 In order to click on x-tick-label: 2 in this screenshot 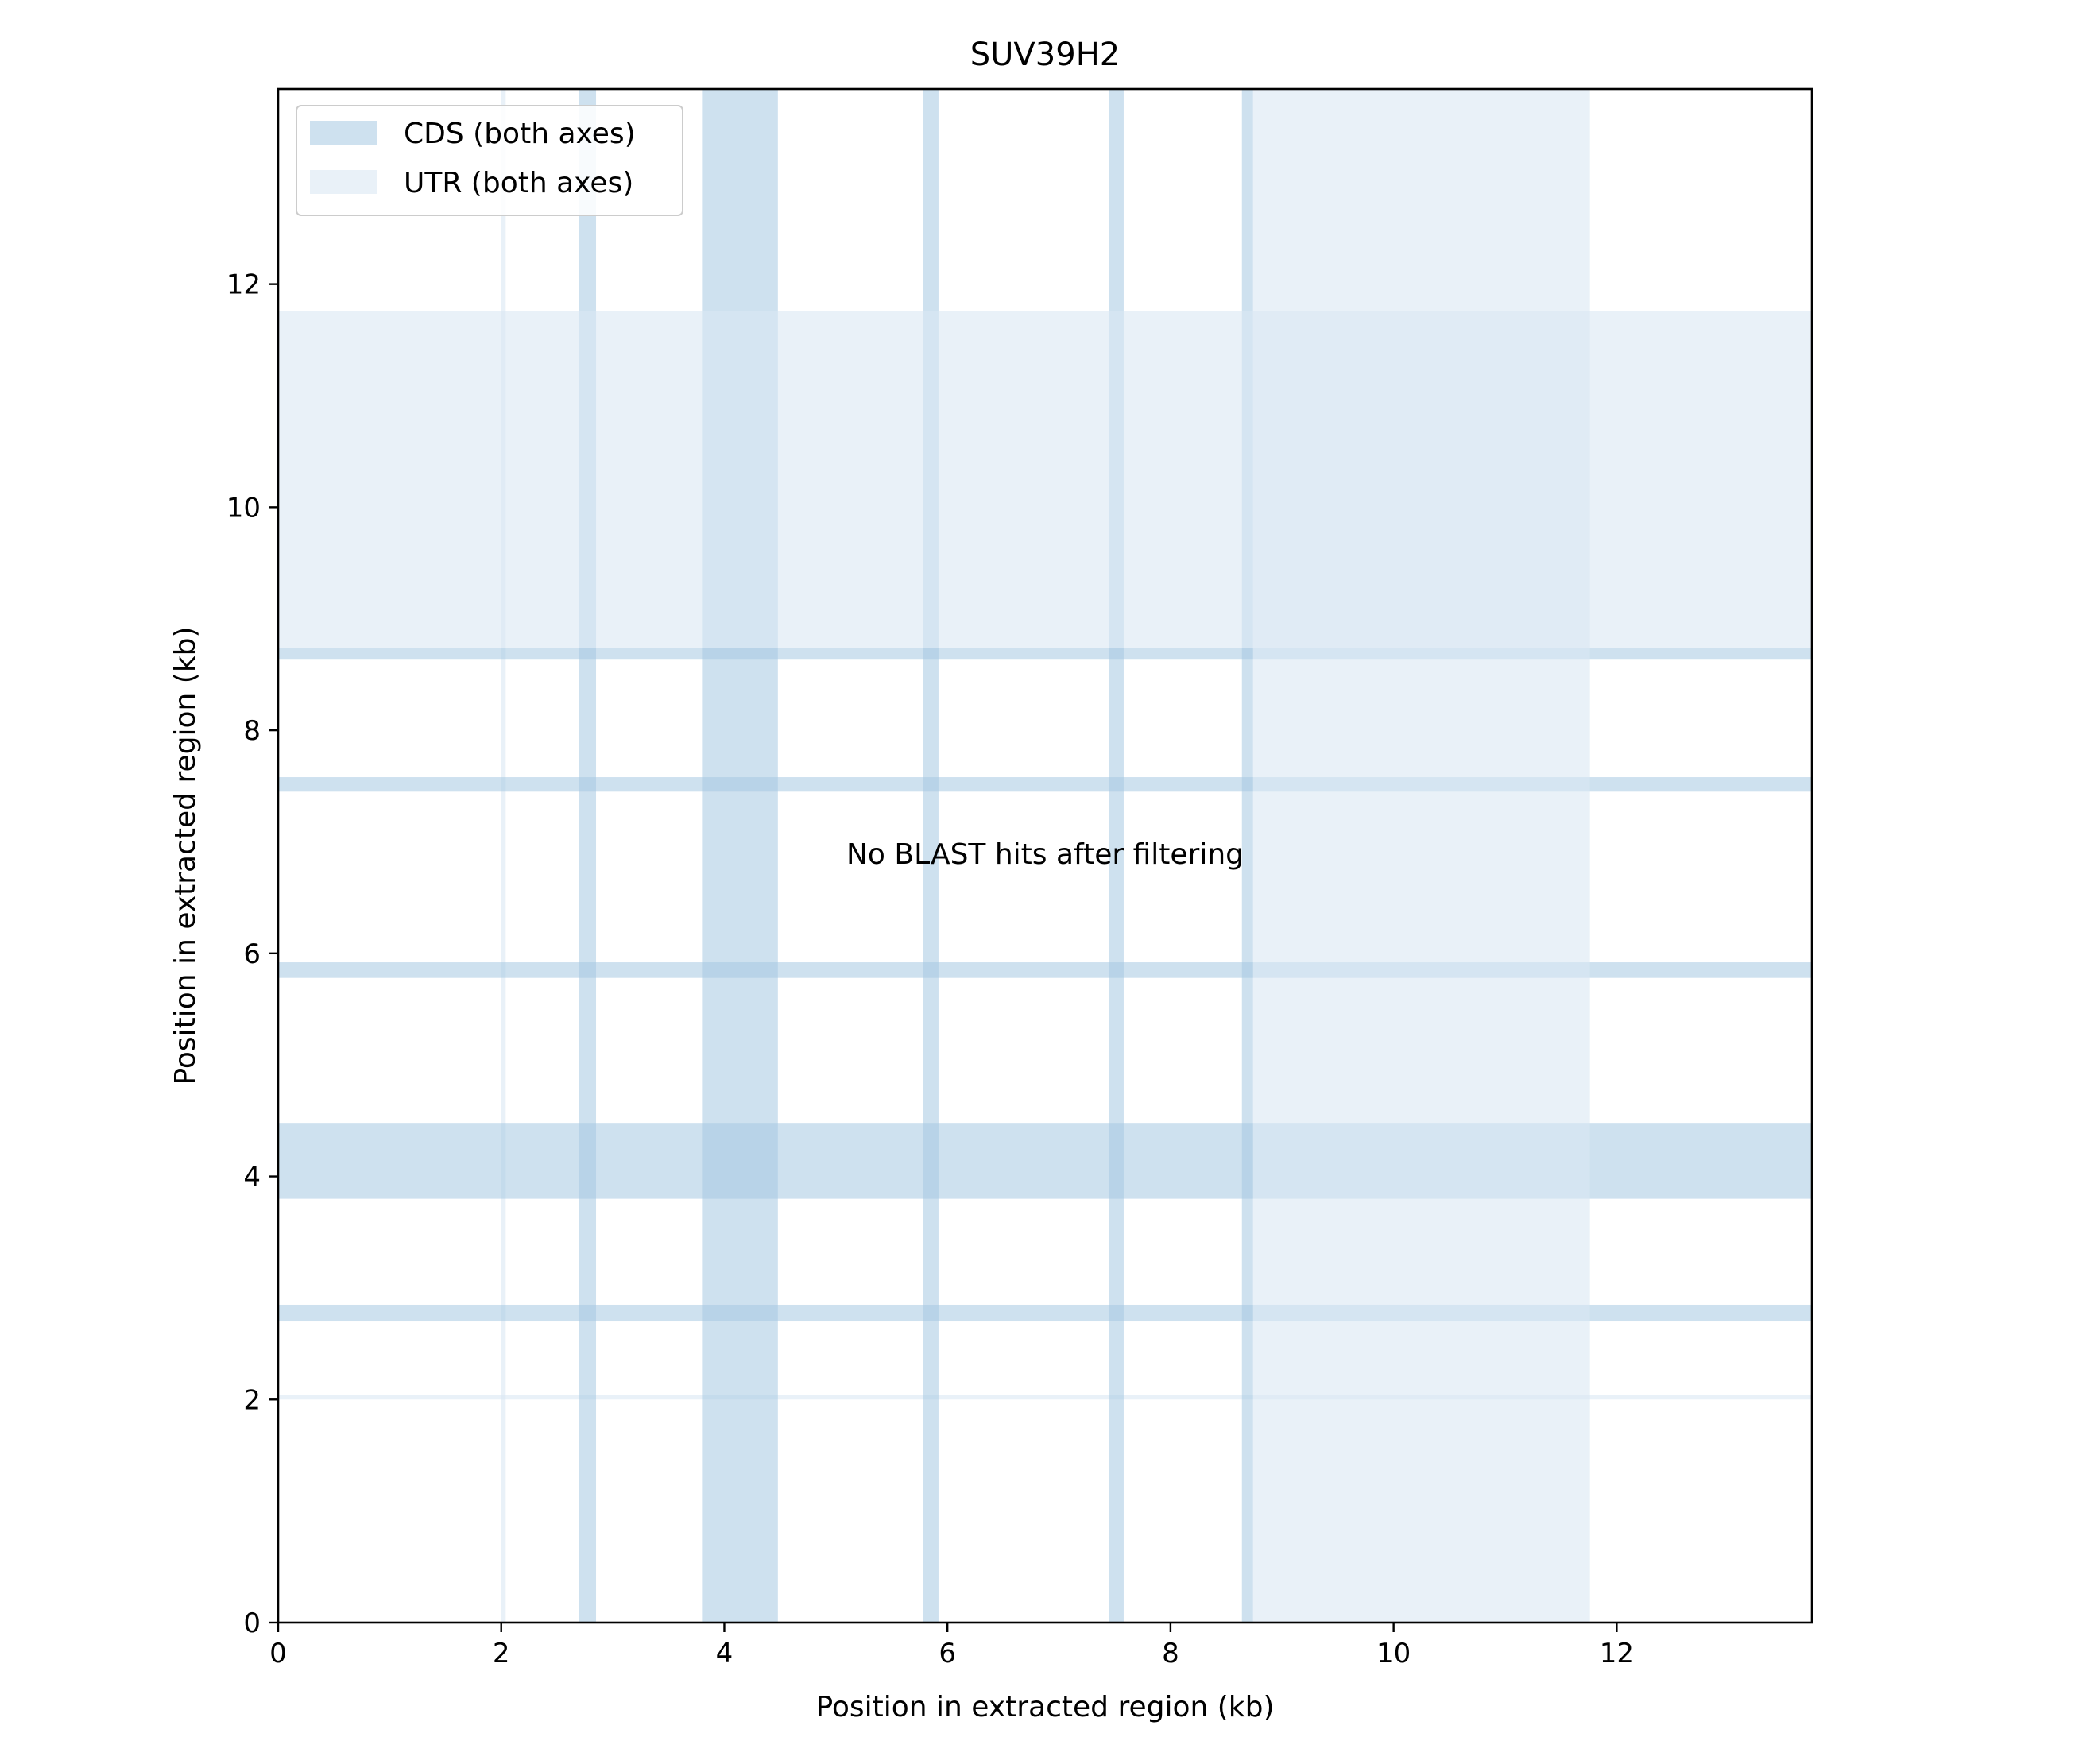, I will do `click(501, 1653)`.